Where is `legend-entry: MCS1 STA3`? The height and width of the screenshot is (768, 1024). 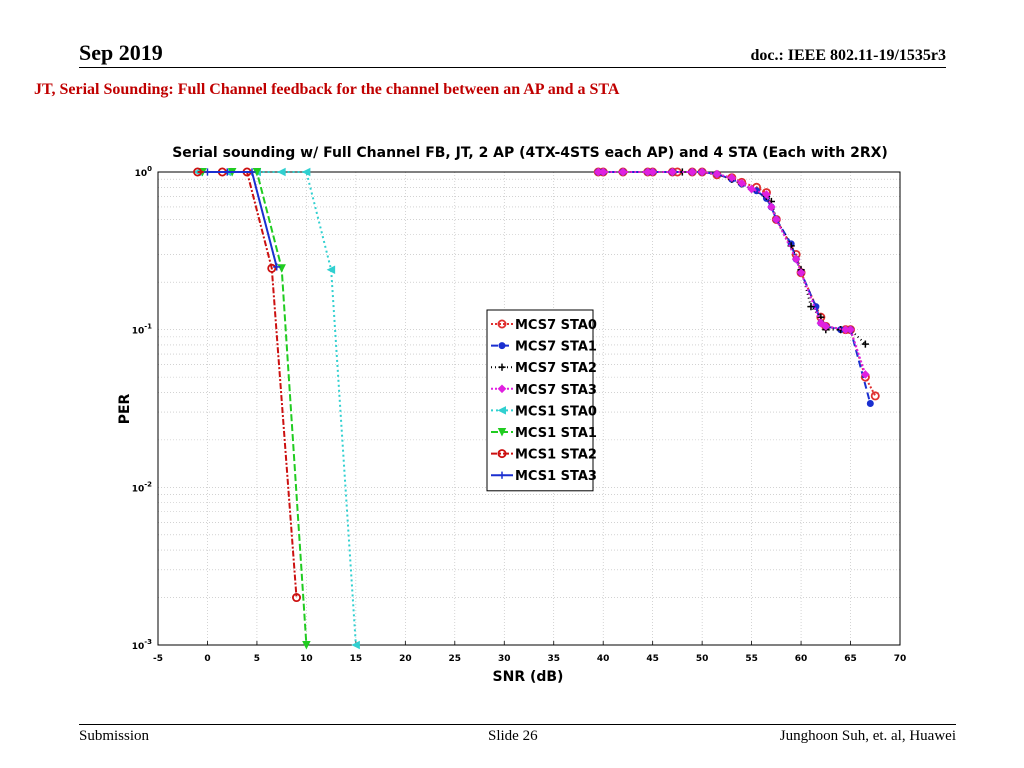 legend-entry: MCS1 STA3 is located at coordinates (544, 476).